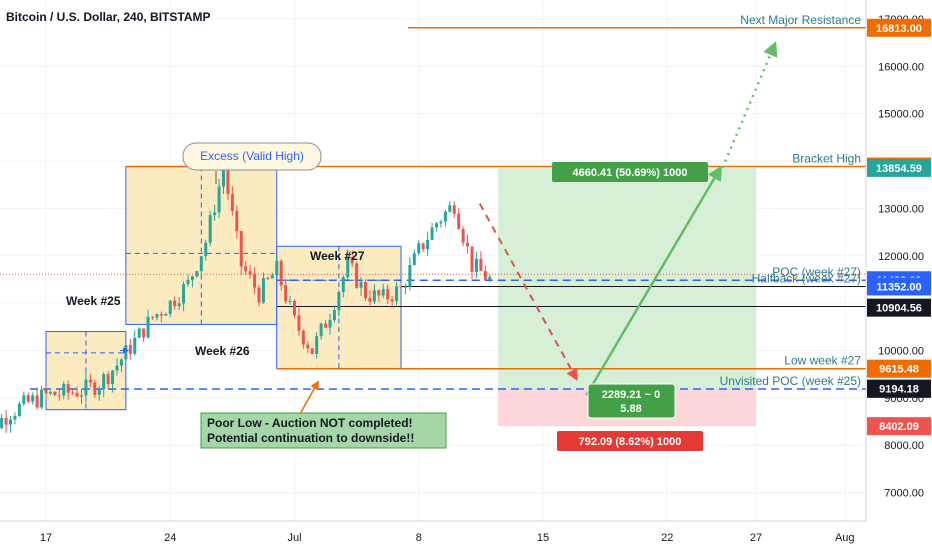 This screenshot has height=550, width=932. I want to click on excess-callout-bubble, so click(252, 156).